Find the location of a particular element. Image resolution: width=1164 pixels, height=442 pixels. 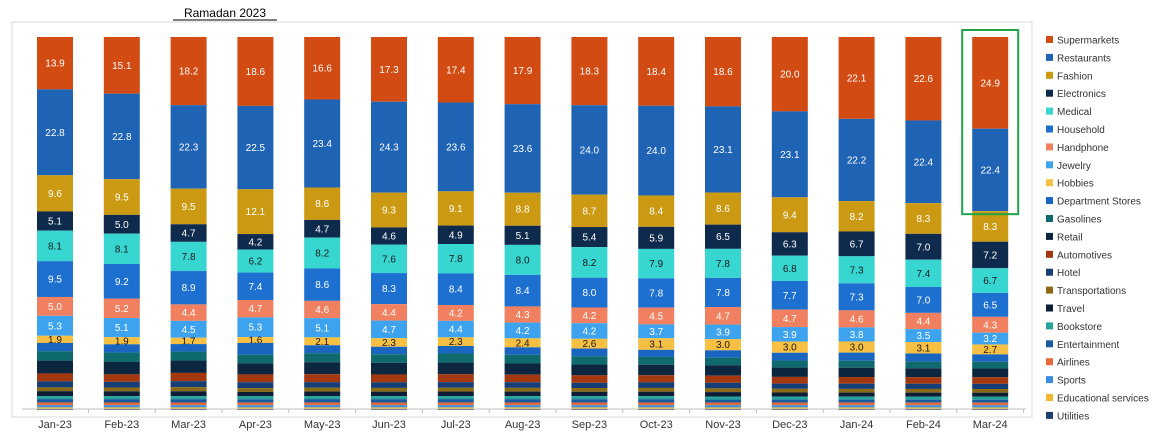

data-label-restaurants-dec-23: 23.1 is located at coordinates (790, 155).